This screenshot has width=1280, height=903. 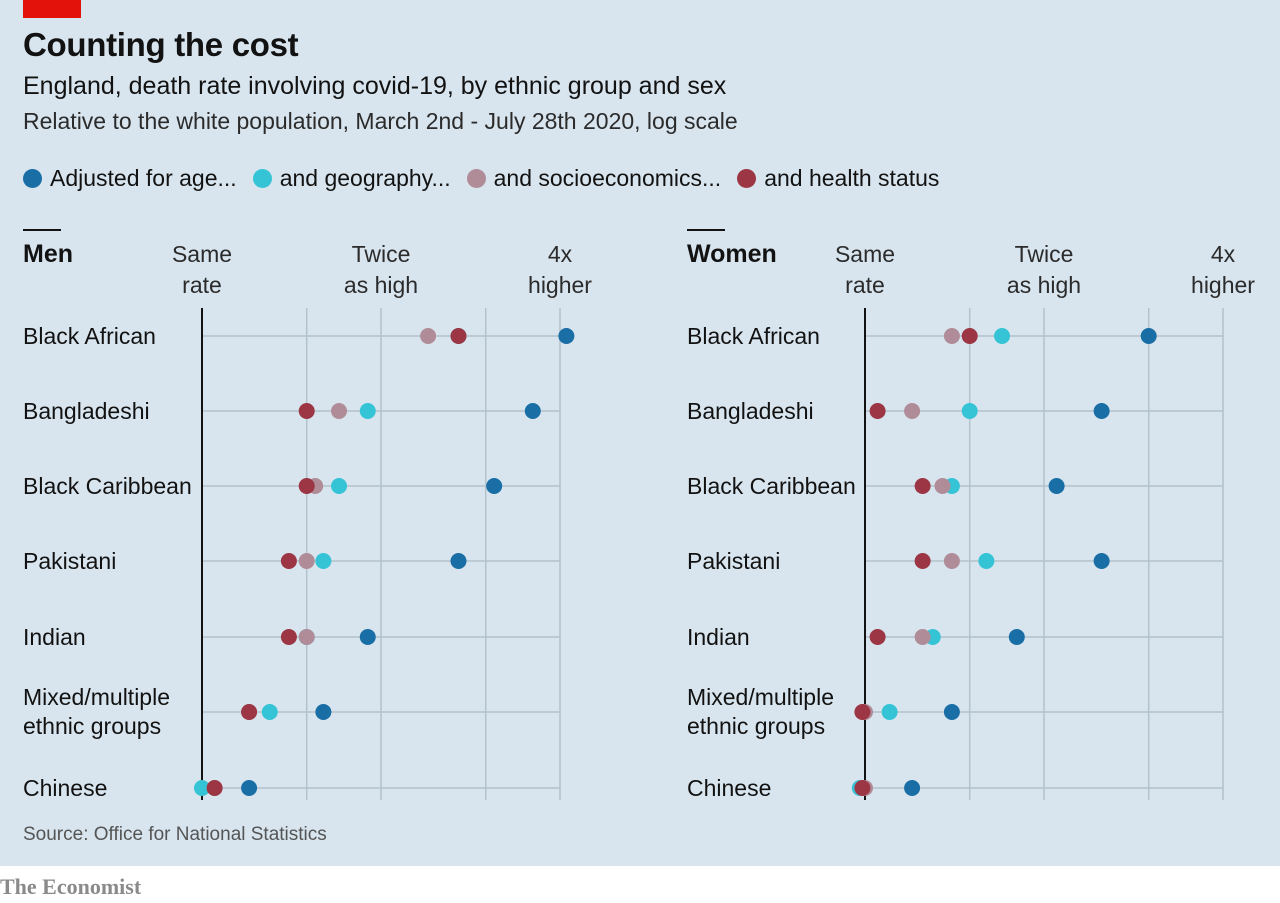 What do you see at coordinates (262, 178) in the screenshot?
I see `legend-swatch-geography` at bounding box center [262, 178].